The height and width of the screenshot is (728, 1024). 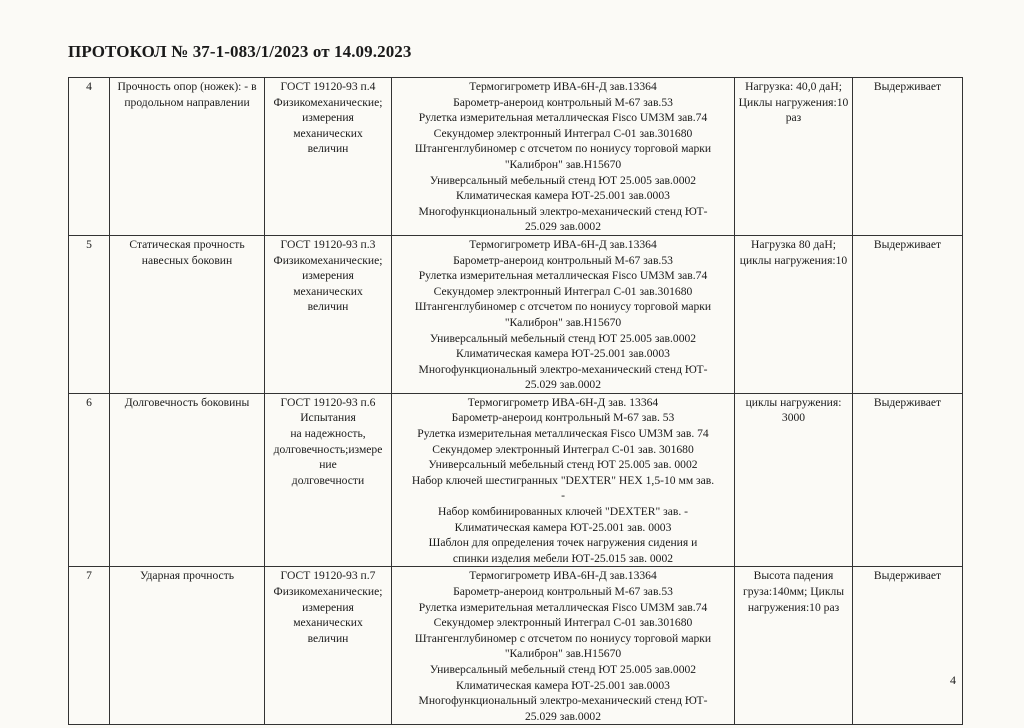 I want to click on standard-cell-line: долговечность;измере, so click(x=328, y=449).